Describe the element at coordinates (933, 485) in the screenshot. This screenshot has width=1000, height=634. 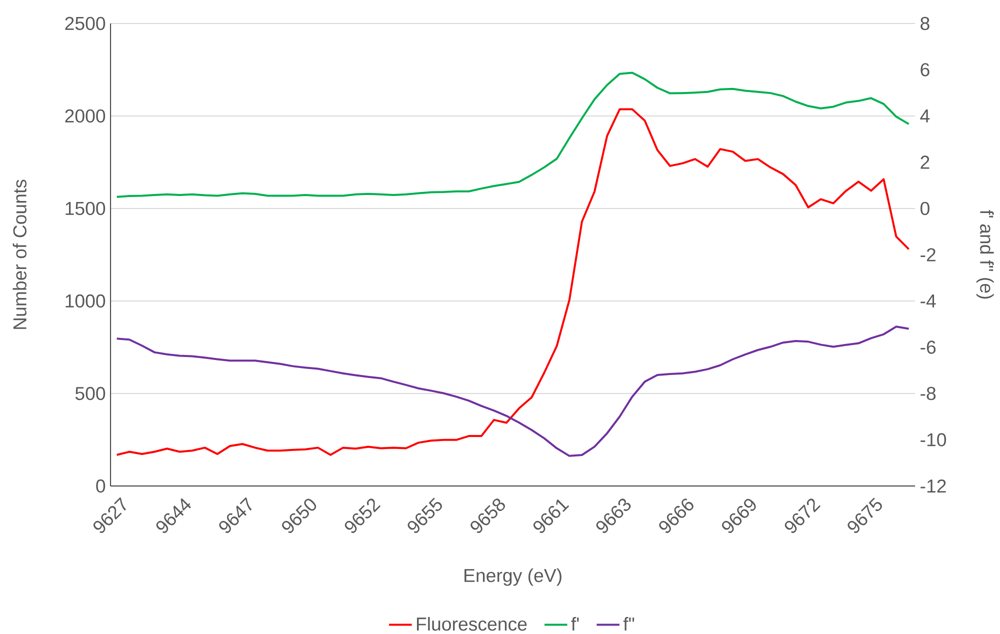
I see `y2-tick-label: -12` at that location.